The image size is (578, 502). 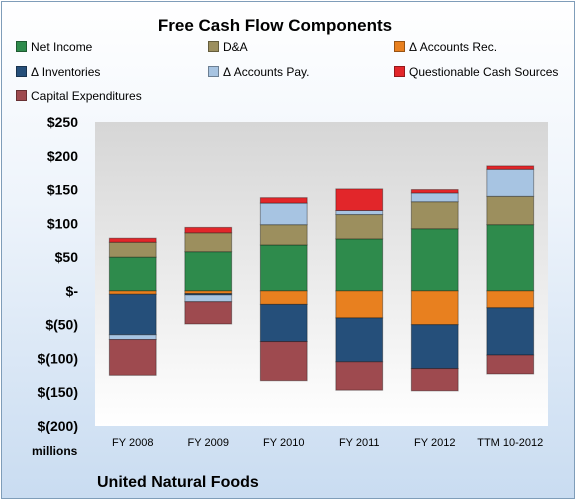 What do you see at coordinates (66, 72) in the screenshot?
I see `legend-label: Δ Inventories` at bounding box center [66, 72].